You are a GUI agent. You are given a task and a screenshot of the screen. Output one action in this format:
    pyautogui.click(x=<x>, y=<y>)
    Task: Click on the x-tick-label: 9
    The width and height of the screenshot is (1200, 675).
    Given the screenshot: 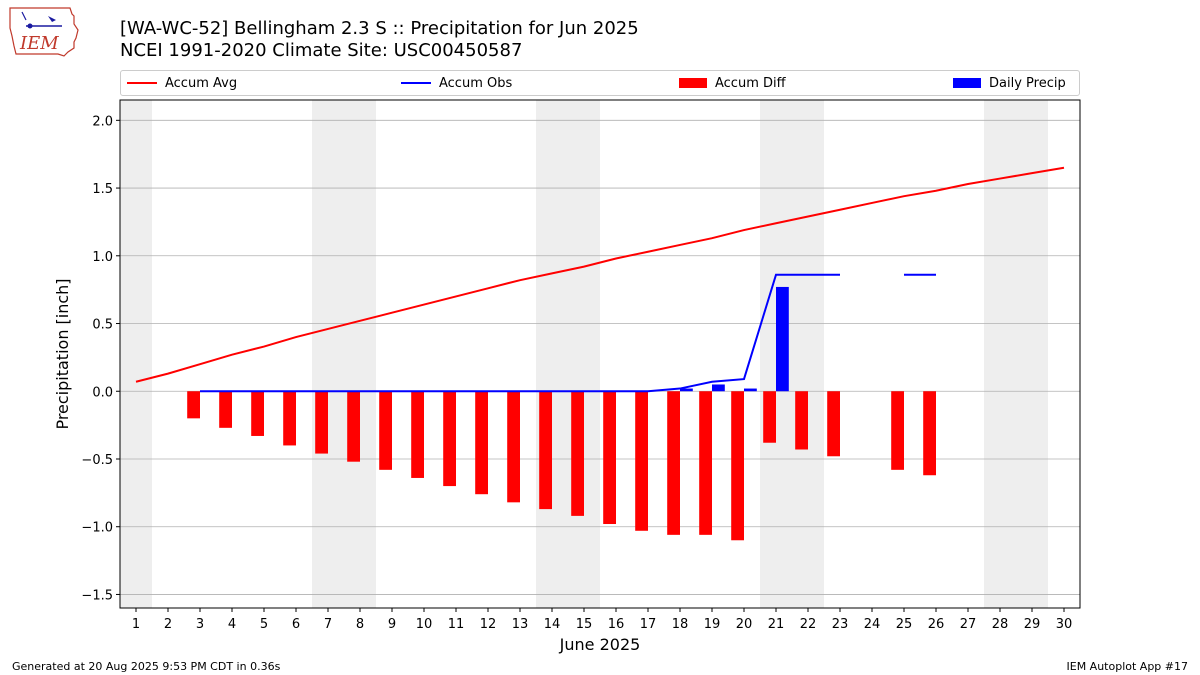 What is the action you would take?
    pyautogui.click(x=392, y=624)
    